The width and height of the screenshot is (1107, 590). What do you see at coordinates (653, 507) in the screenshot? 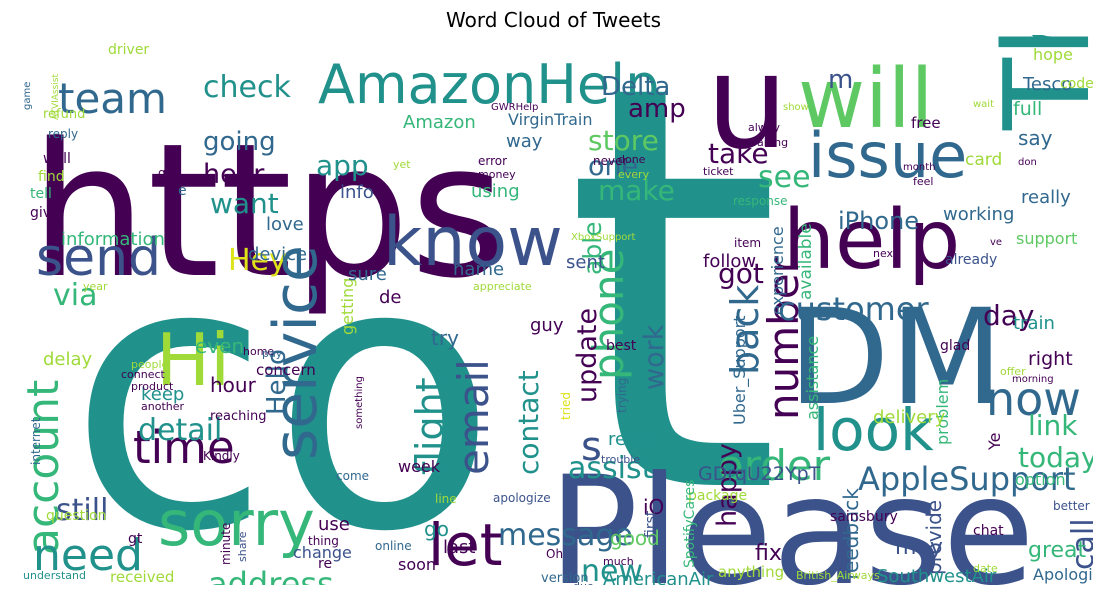
I see `word-io: iO` at bounding box center [653, 507].